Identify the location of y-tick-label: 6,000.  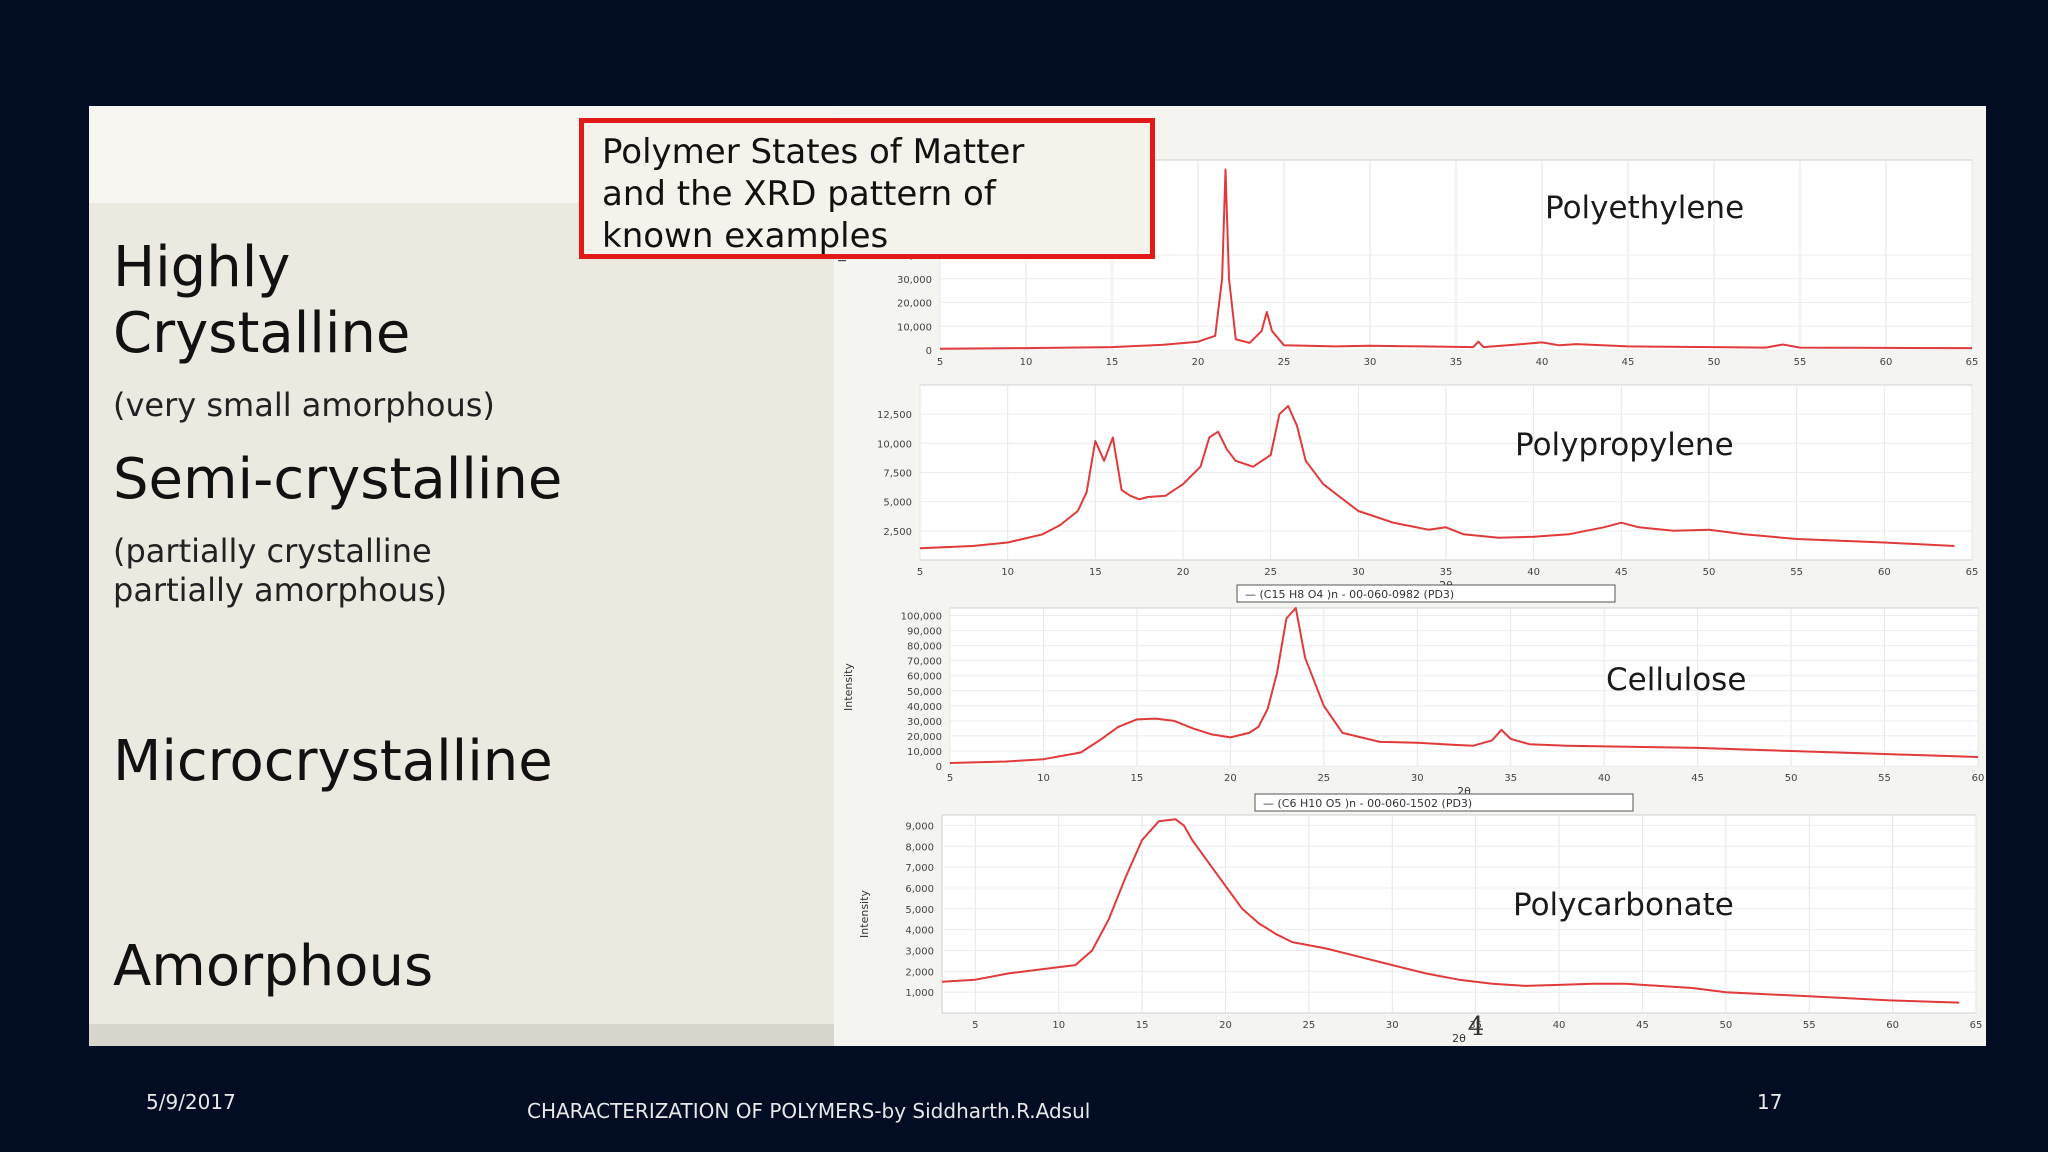
(919, 889).